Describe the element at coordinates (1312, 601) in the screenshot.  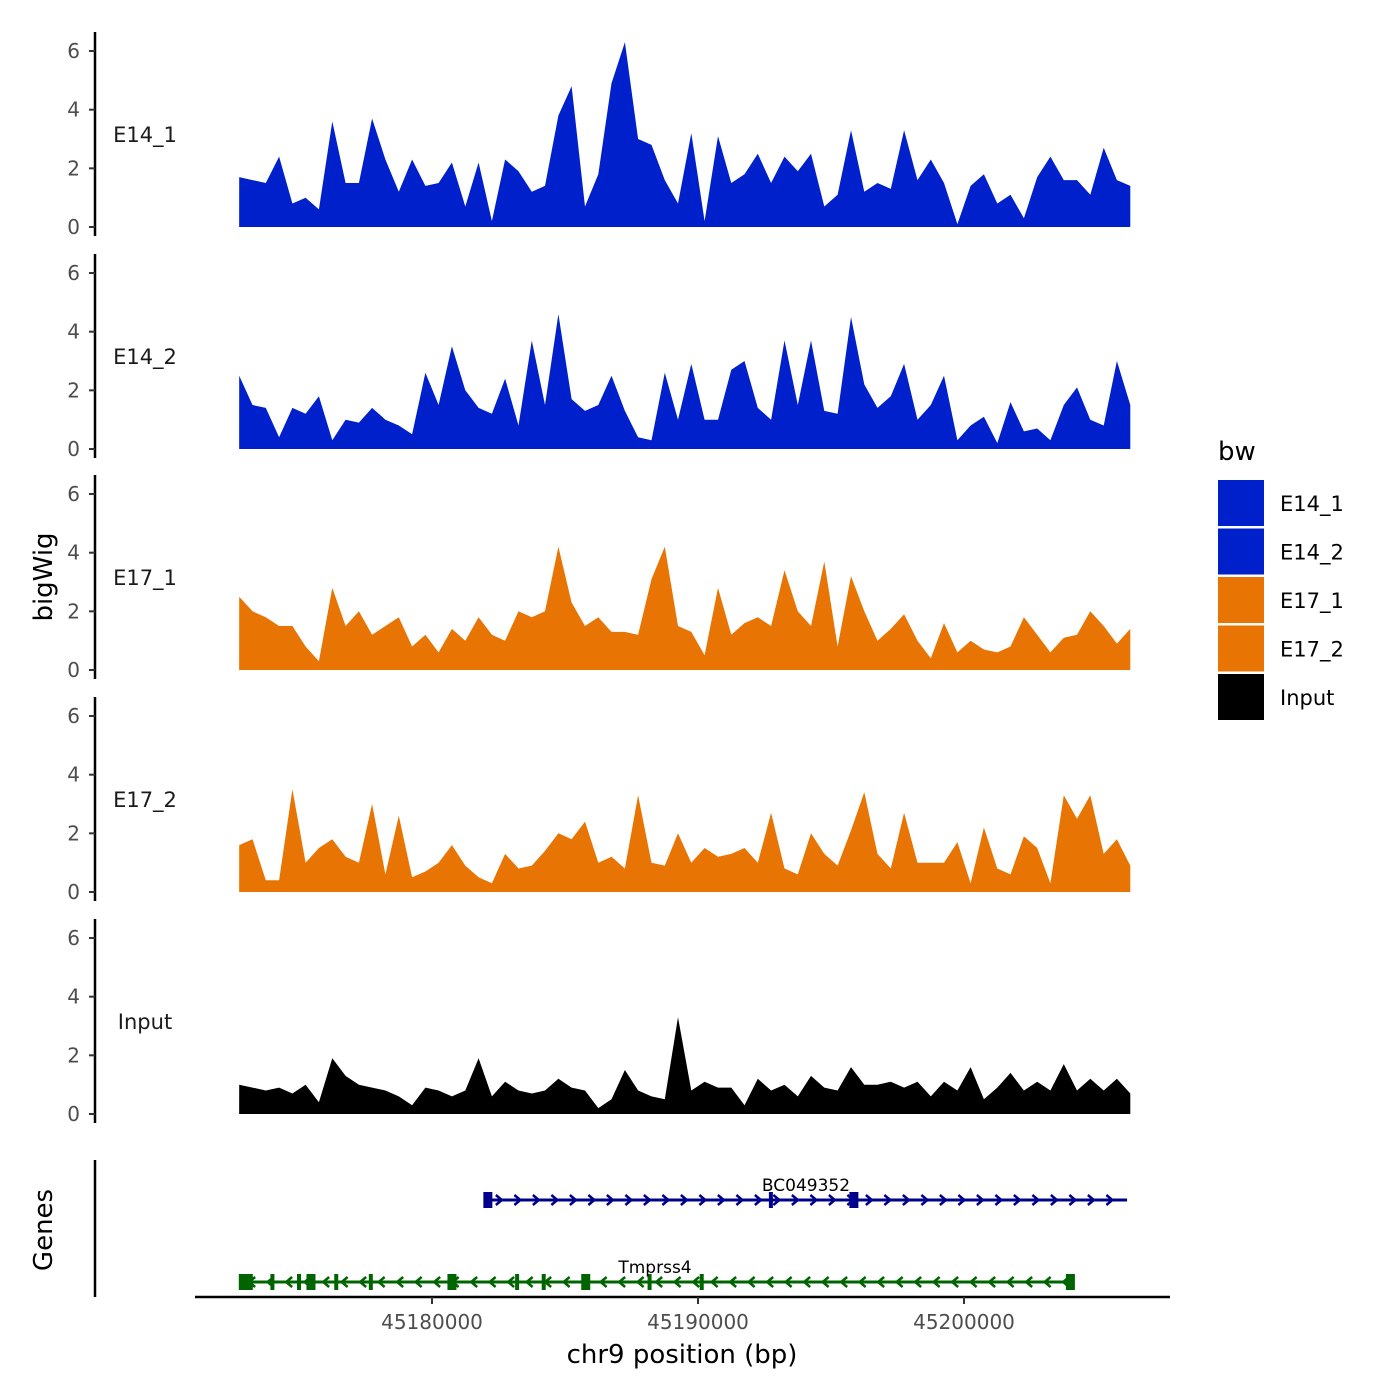
I see `legend-label: E17_1` at that location.